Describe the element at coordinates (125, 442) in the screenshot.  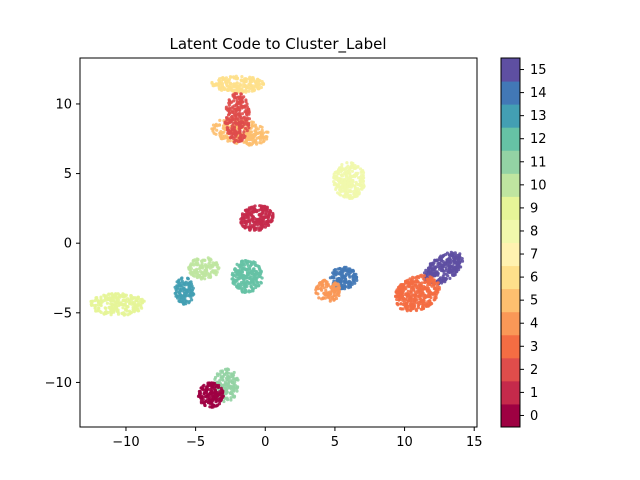
I see `x-tick-label: −10` at that location.